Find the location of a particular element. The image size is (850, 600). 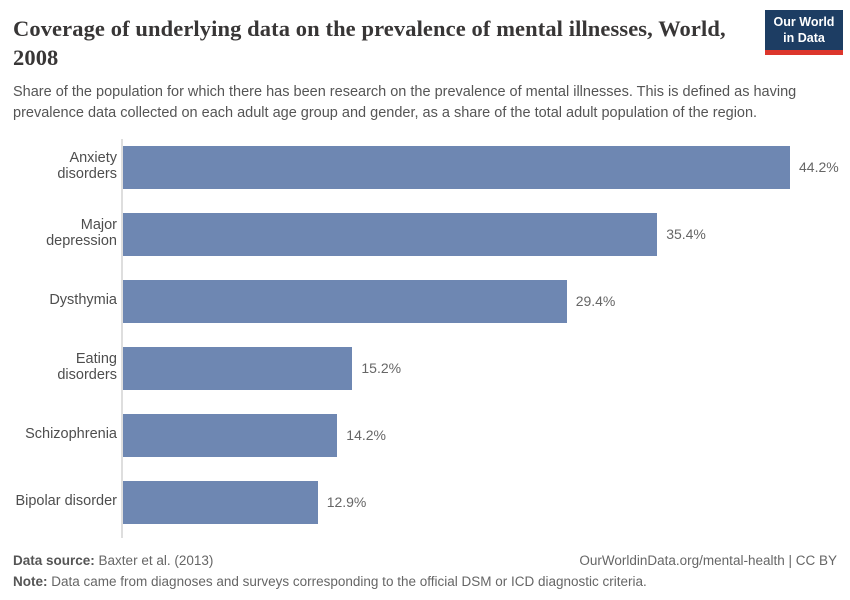

bar-track: 35.4% is located at coordinates (480, 234).